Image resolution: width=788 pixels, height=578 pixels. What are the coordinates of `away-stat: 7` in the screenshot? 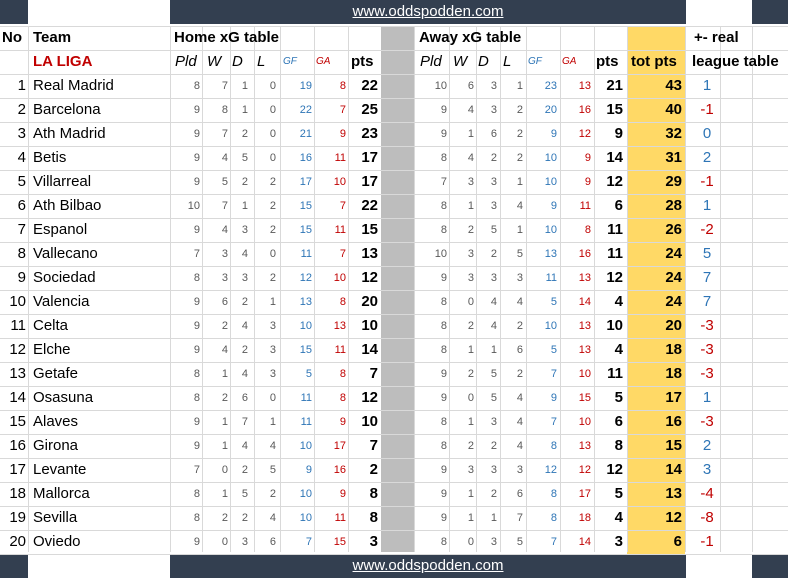 It's located at (443, 182).